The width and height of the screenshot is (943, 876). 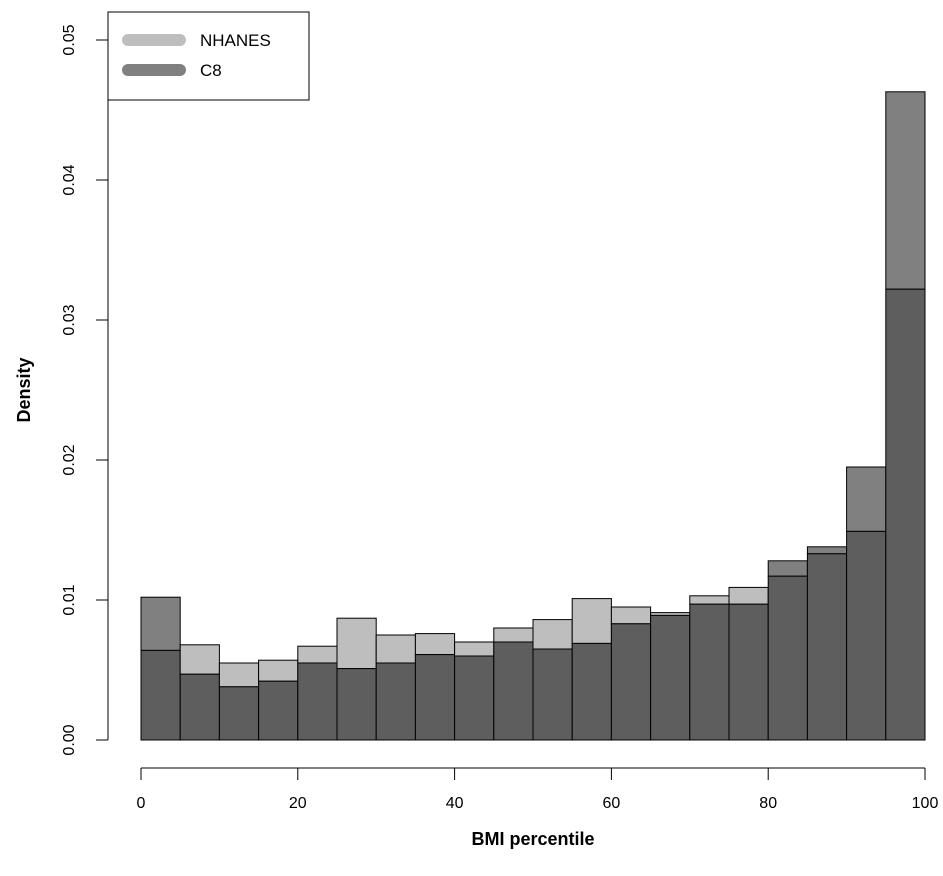 What do you see at coordinates (768, 803) in the screenshot?
I see `x-tick-label-4: 80` at bounding box center [768, 803].